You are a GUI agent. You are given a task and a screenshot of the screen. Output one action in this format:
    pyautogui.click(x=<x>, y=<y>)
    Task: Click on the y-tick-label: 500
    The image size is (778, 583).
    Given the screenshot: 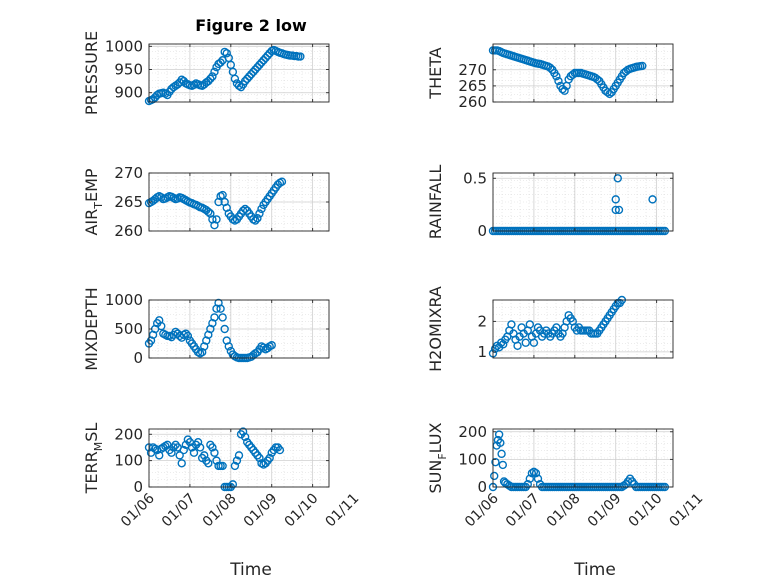 What is the action you would take?
    pyautogui.click(x=128, y=329)
    